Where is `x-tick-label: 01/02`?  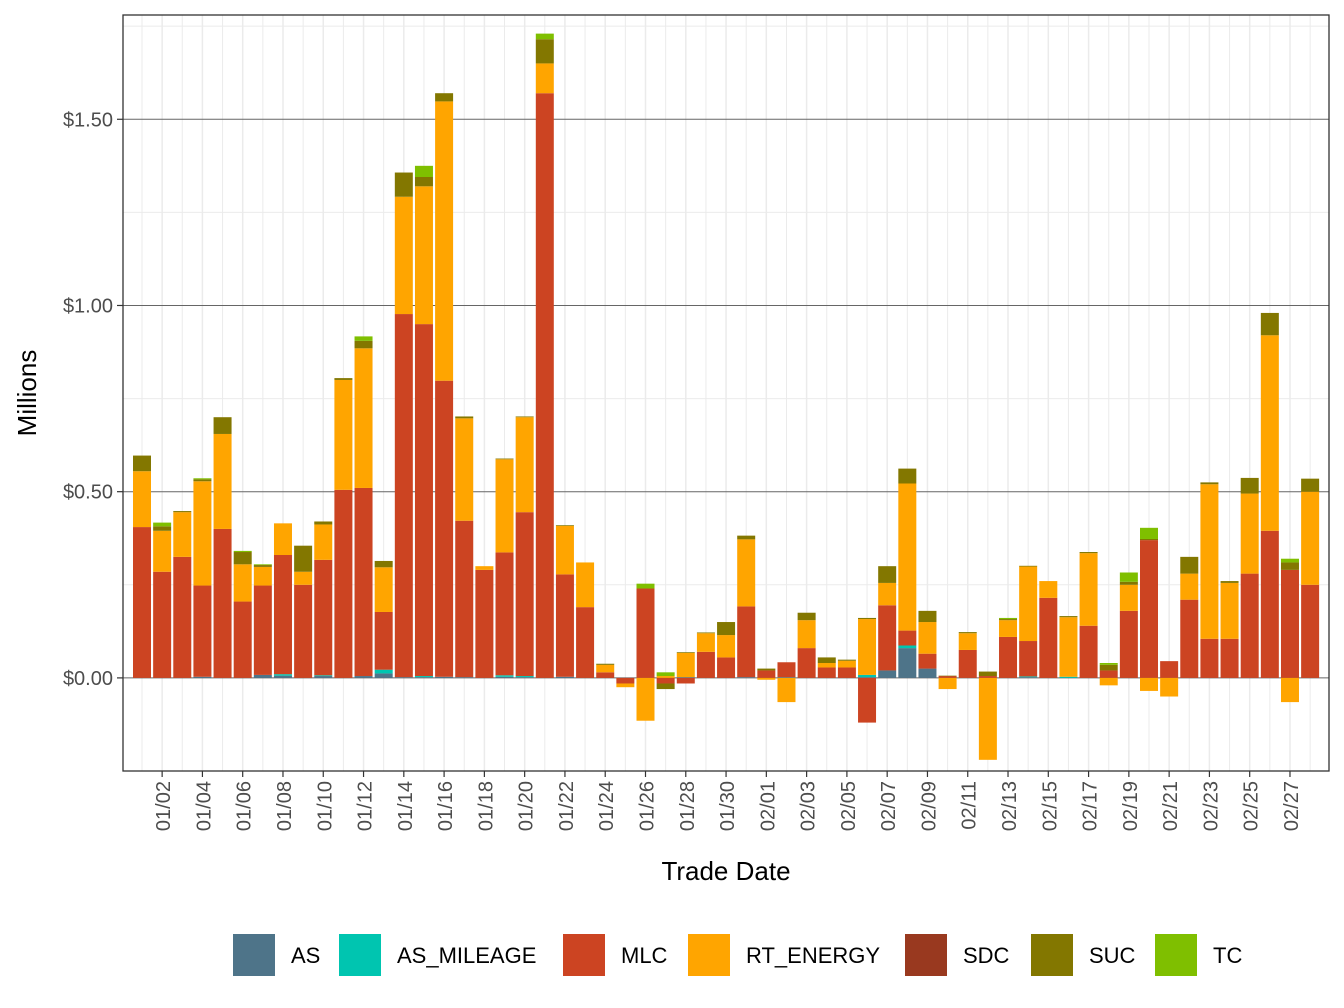
x-tick-label: 01/02 is located at coordinates (164, 806).